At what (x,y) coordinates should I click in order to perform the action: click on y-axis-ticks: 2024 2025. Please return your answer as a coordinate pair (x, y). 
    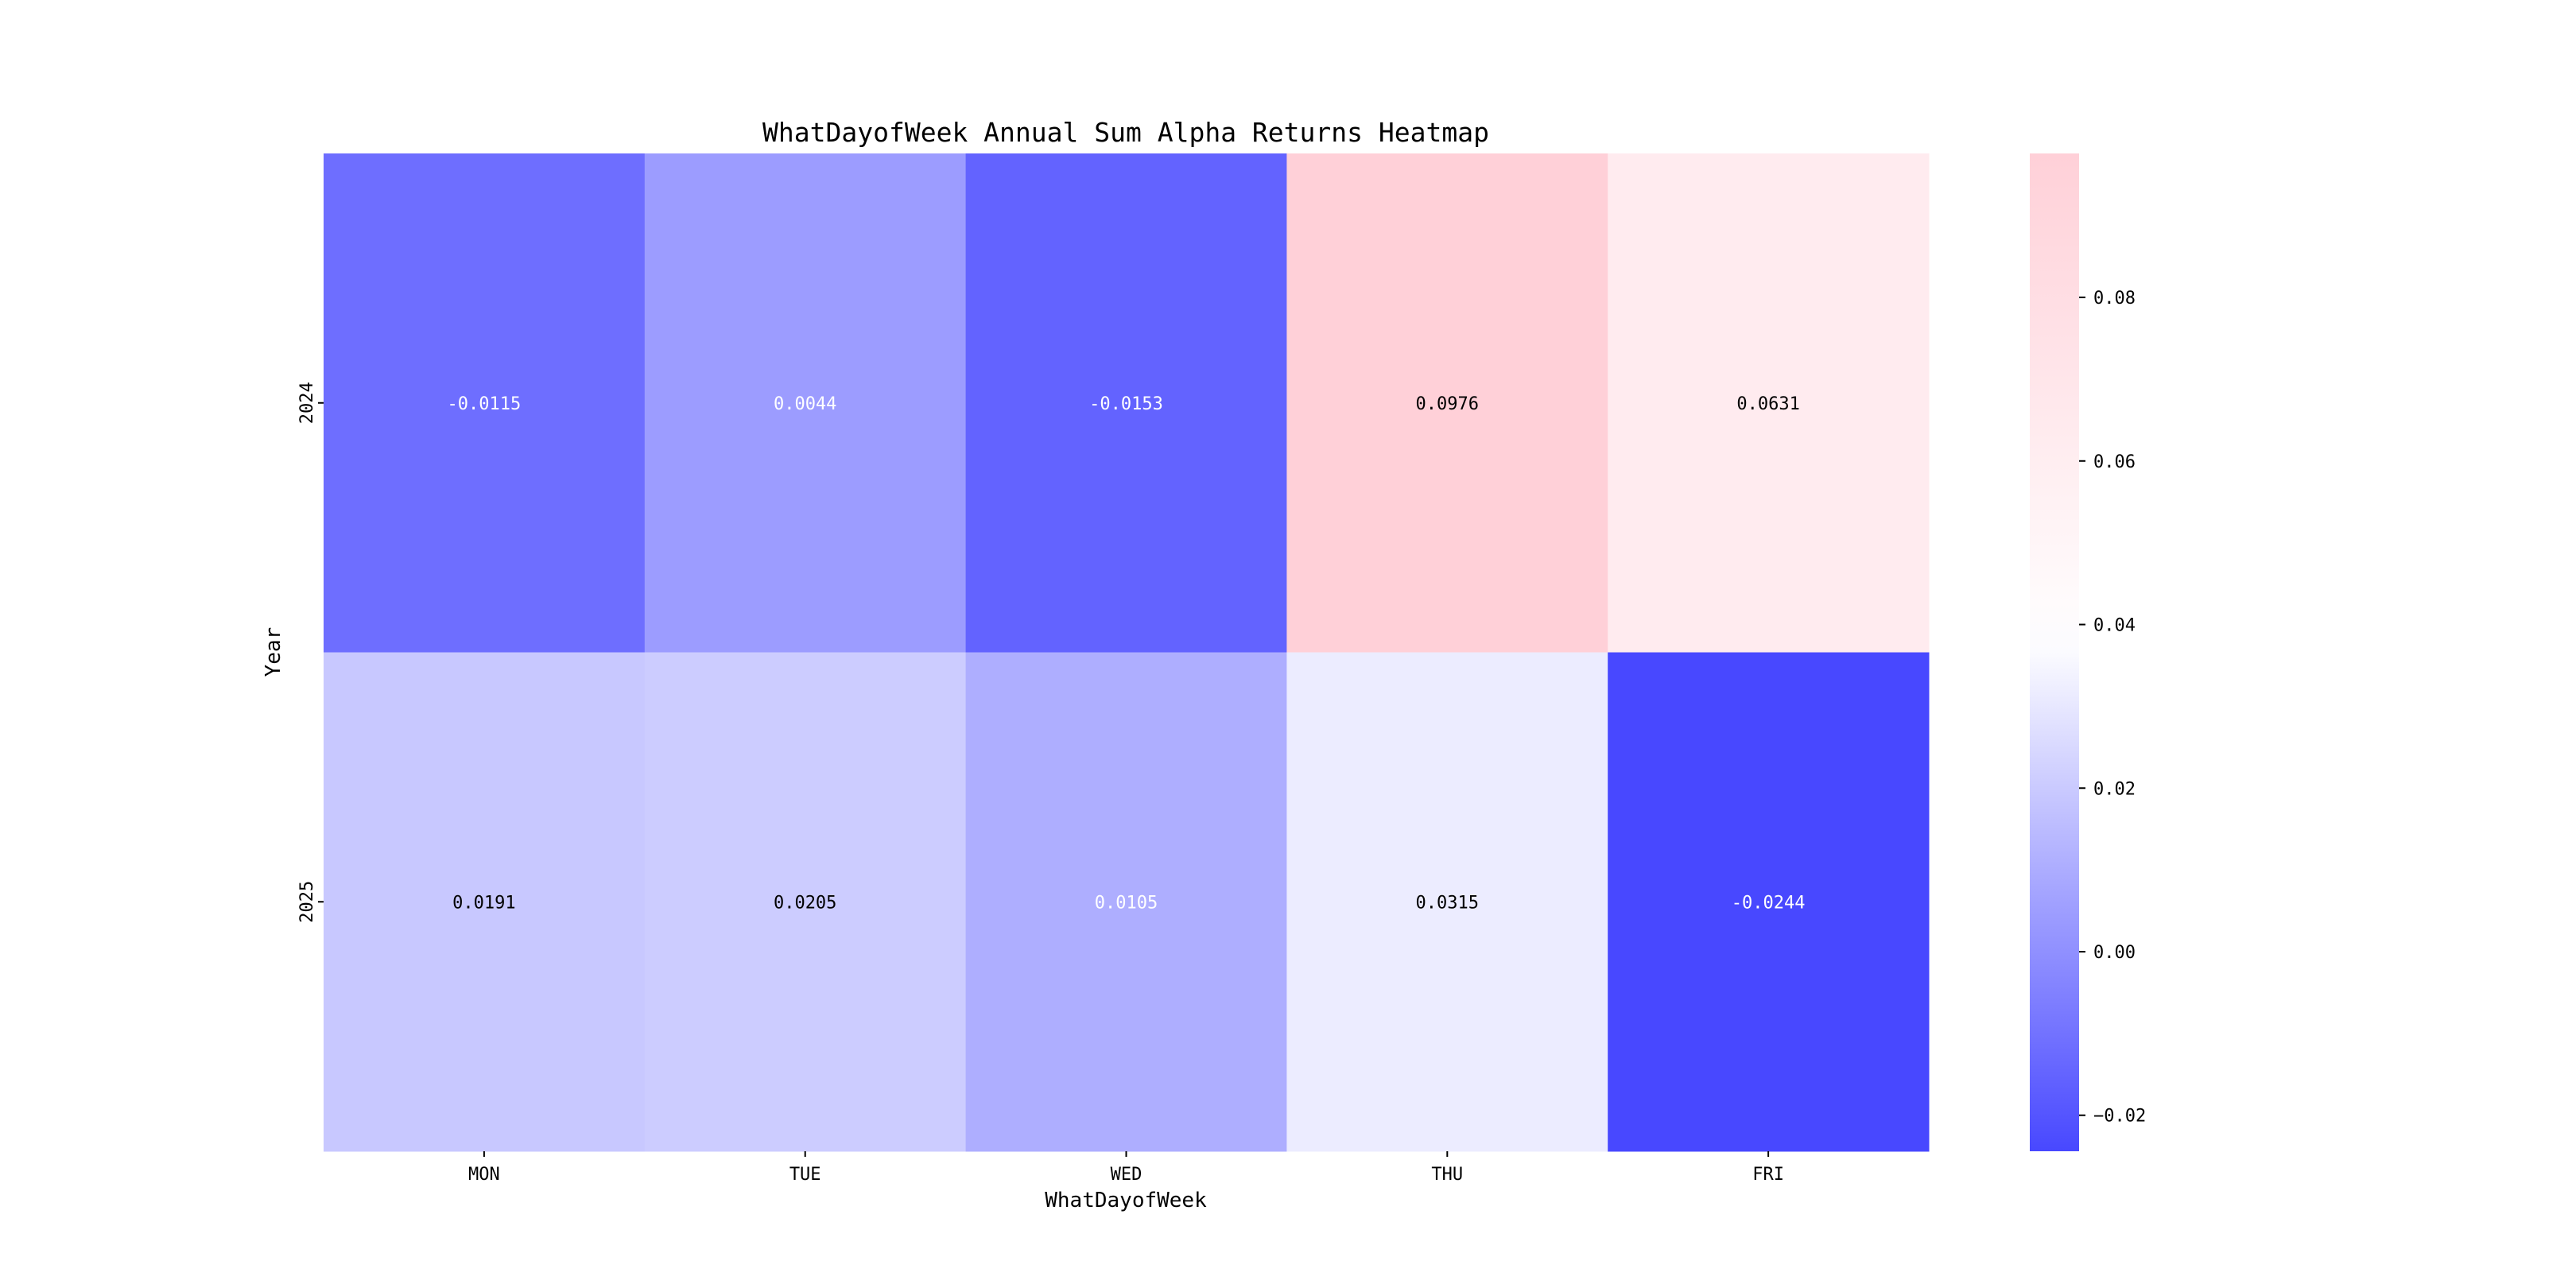
    Looking at the image, I should click on (311, 652).